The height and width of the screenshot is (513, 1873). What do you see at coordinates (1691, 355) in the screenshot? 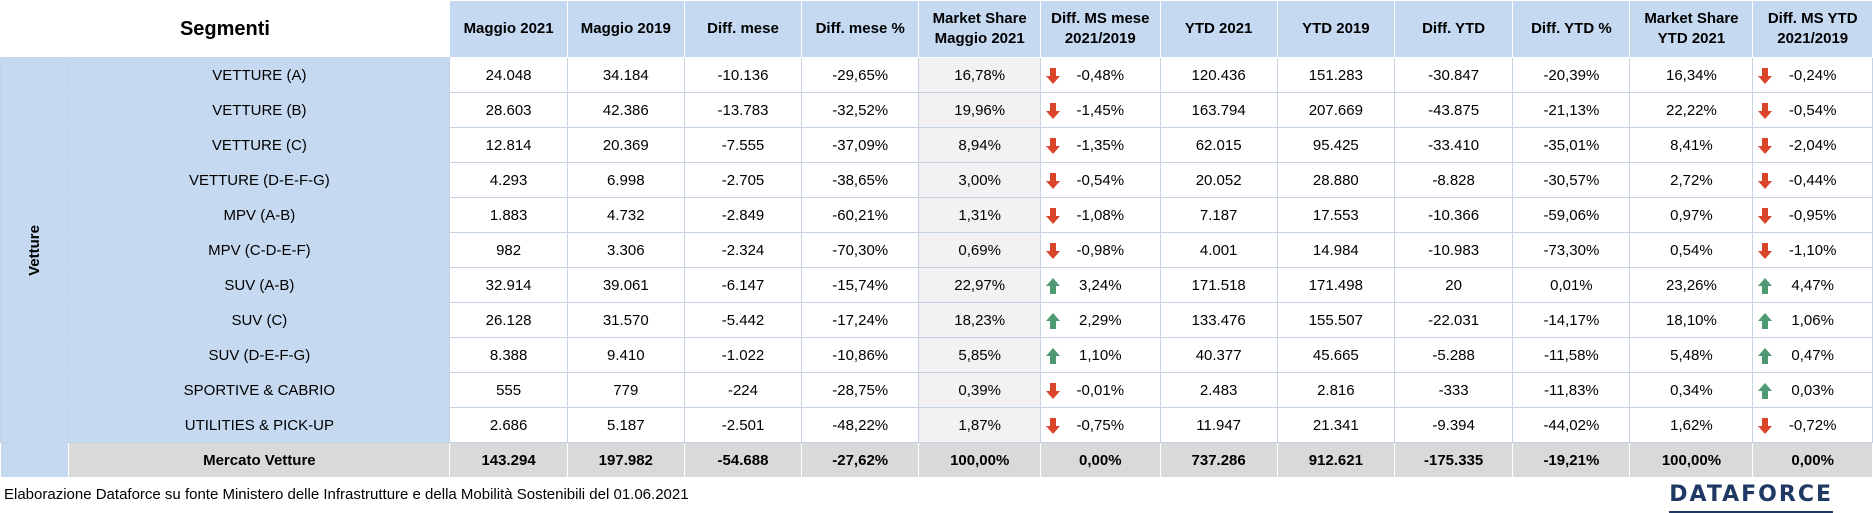
I see `cell-market-share-ytd: 5,48%` at bounding box center [1691, 355].